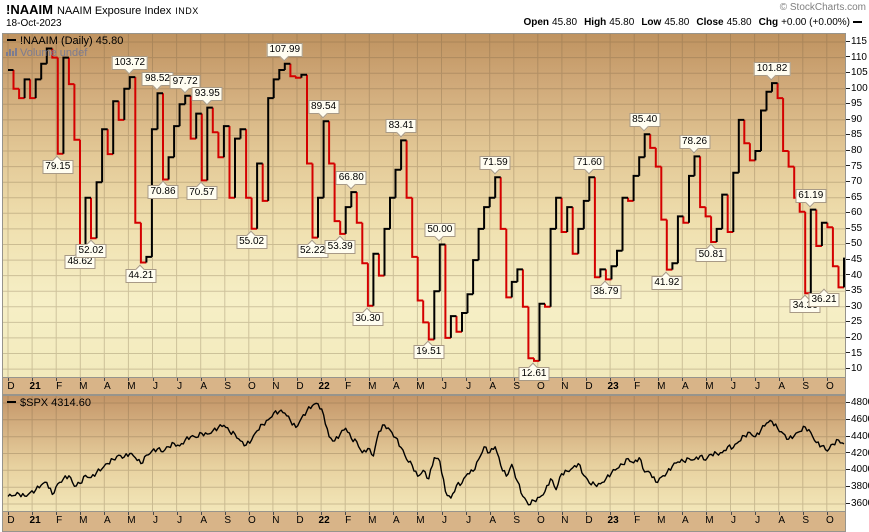  What do you see at coordinates (252, 239) in the screenshot?
I see `value-callout: 55.02` at bounding box center [252, 239].